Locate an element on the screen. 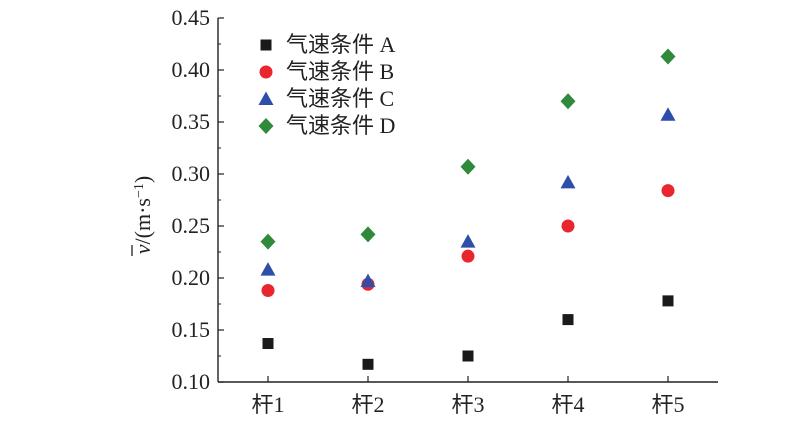 This screenshot has height=426, width=800. x-tick-label: 杆5 is located at coordinates (667, 404).